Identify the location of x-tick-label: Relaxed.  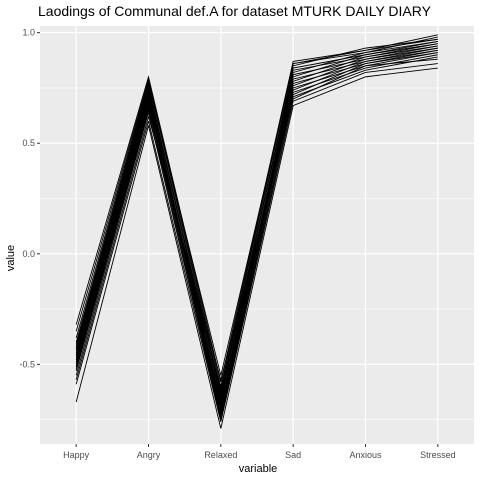
(220, 455).